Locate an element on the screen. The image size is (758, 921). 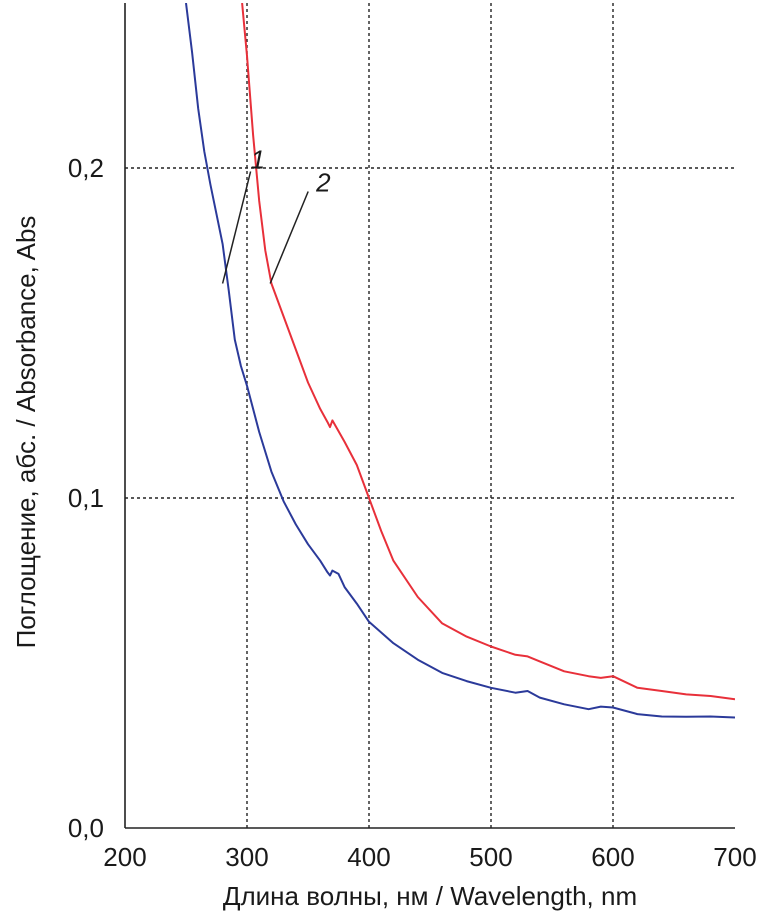
x-tick-label: 600 is located at coordinates (612, 857).